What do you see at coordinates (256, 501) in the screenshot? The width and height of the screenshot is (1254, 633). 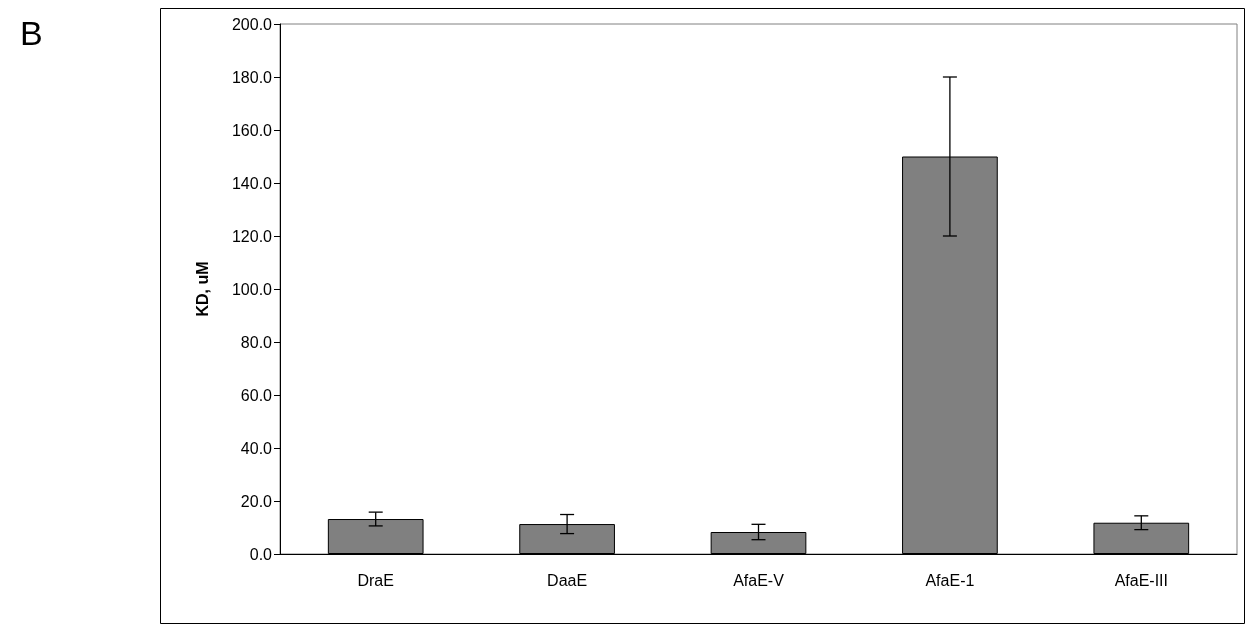 I see `y-tick-label: 20.0` at bounding box center [256, 501].